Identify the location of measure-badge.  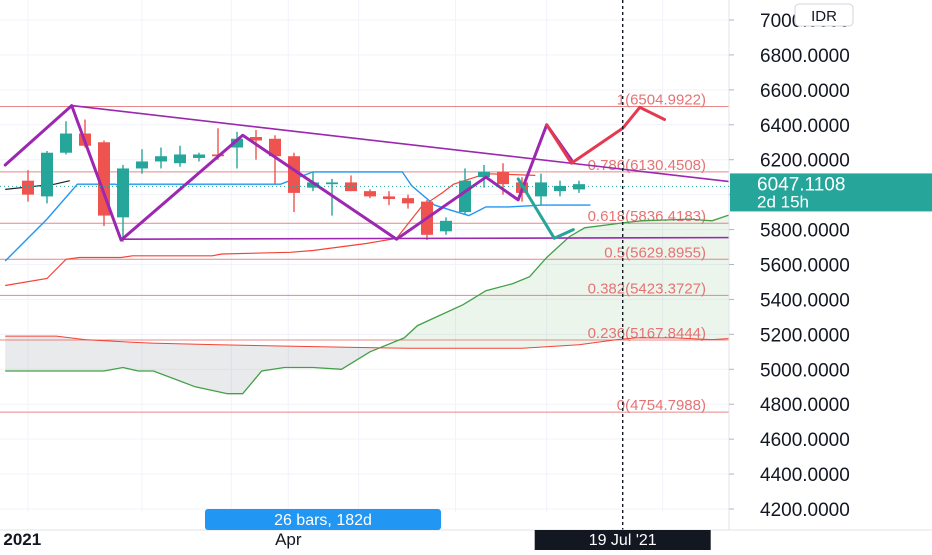
(323, 519).